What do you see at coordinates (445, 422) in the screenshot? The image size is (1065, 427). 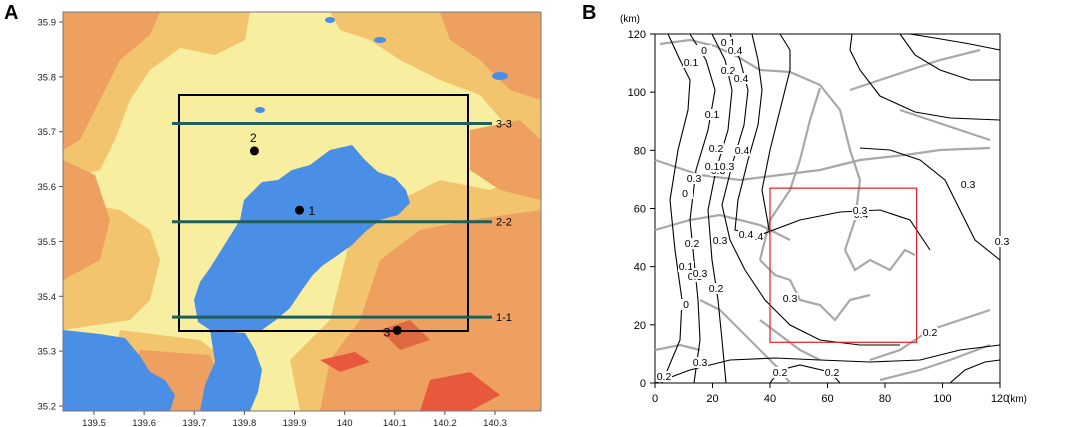 I see `a-x-tick-label: 140.2` at bounding box center [445, 422].